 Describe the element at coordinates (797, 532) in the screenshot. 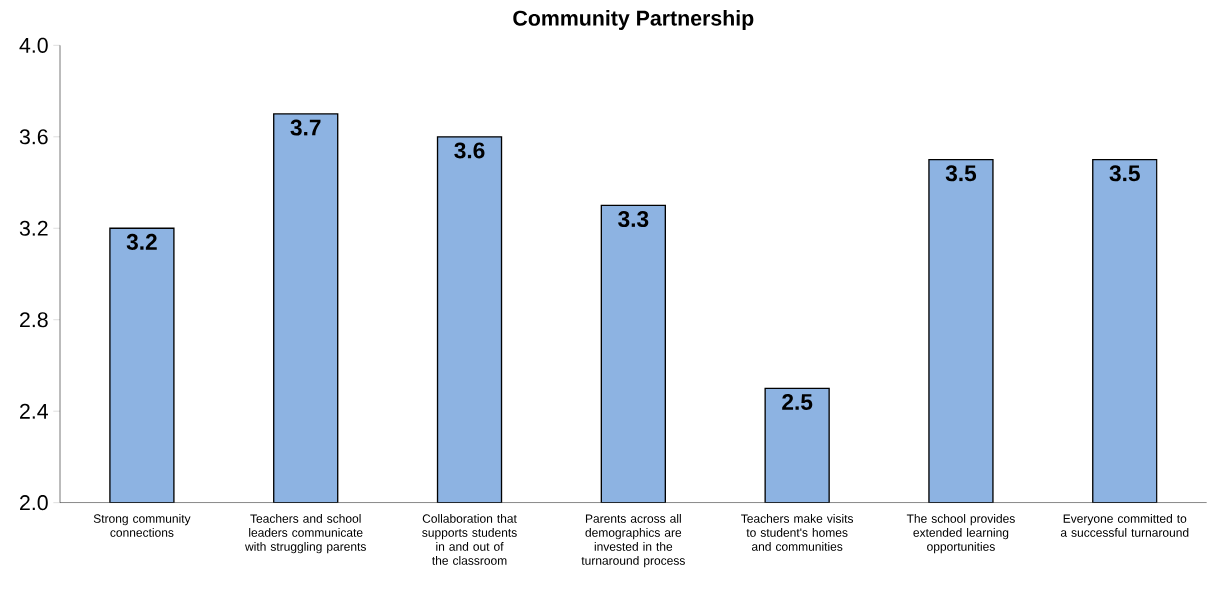

I see `x-tick-label: Teachers make visits to student's homes and communities` at that location.